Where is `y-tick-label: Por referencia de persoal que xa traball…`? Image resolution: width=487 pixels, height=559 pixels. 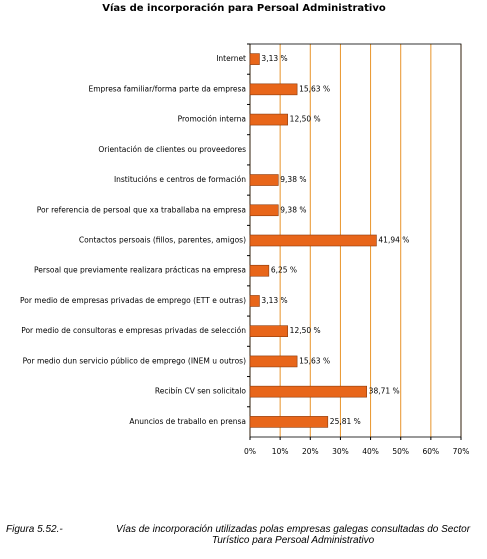 y-tick-label: Por referencia de persoal que xa traball… is located at coordinates (141, 209).